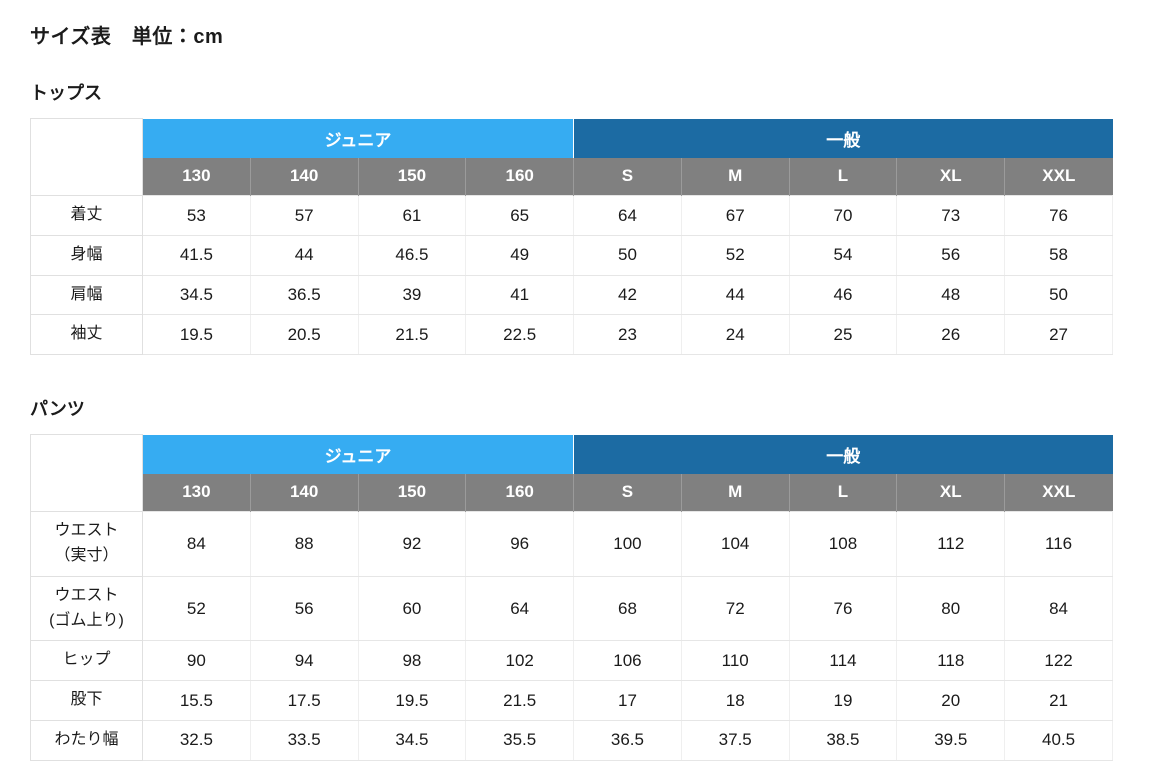 The image size is (1150, 768). I want to click on value-cell: 106, so click(627, 661).